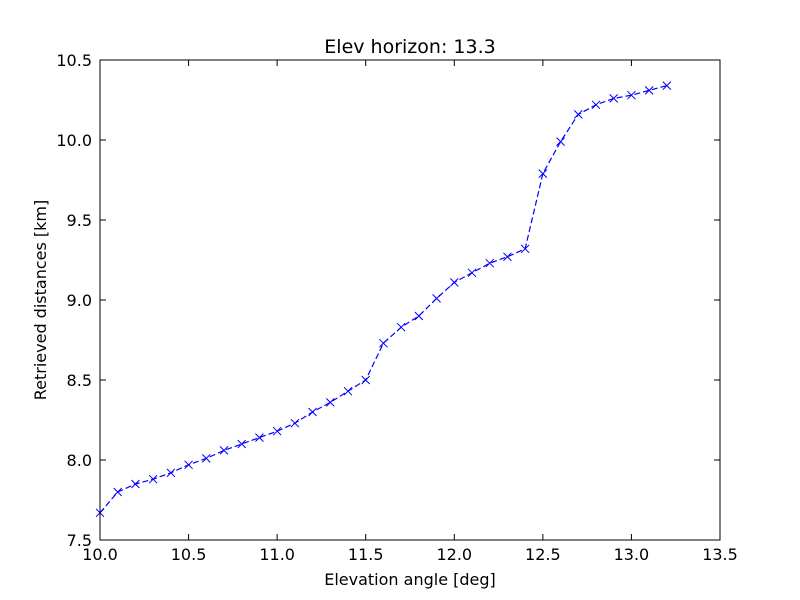 This screenshot has width=800, height=600. Describe the element at coordinates (189, 554) in the screenshot. I see `x-tick-label: 10.5` at that location.